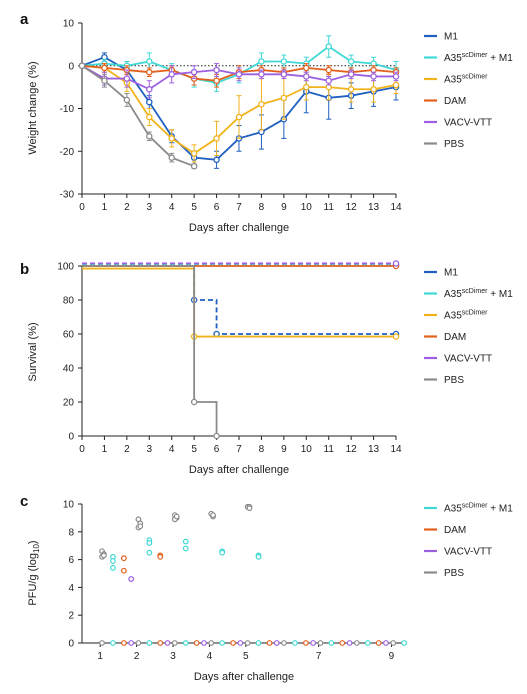 The width and height of the screenshot is (527, 694). I want to click on legend-label: PBS, so click(454, 573).